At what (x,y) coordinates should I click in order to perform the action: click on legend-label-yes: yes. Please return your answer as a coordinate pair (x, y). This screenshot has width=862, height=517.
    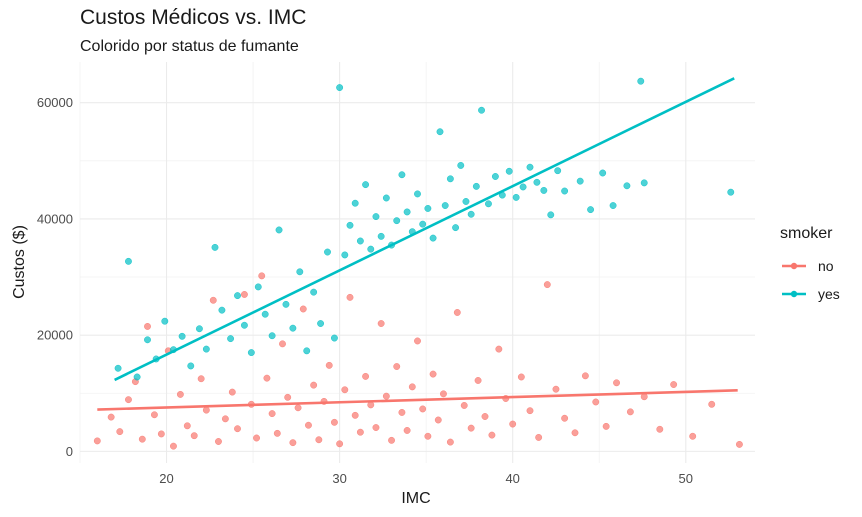
    Looking at the image, I should click on (829, 294).